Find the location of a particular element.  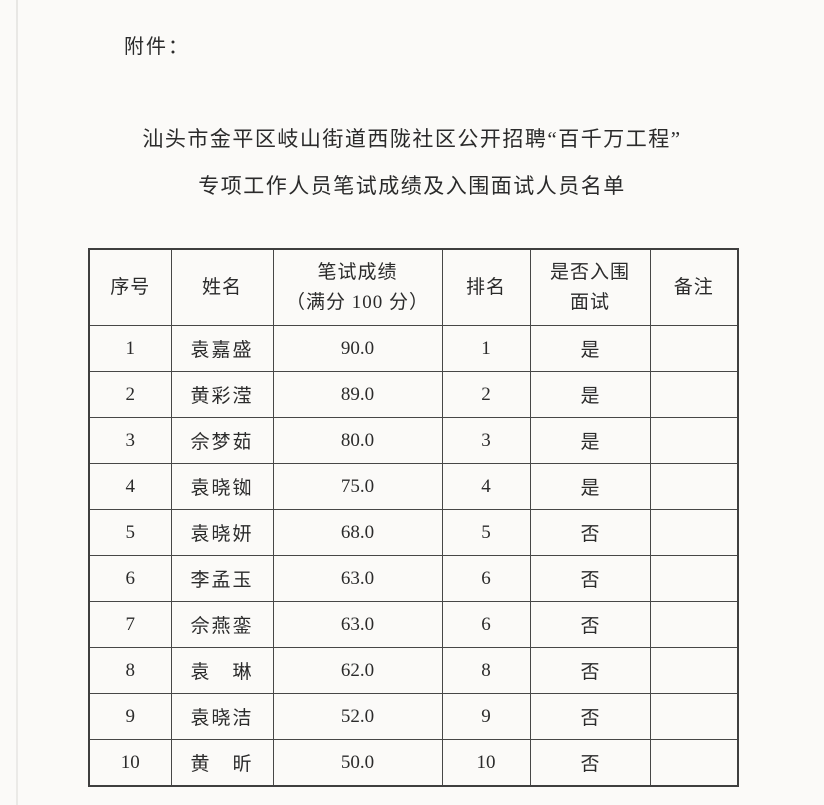

cell-score: 90.0 is located at coordinates (357, 348).